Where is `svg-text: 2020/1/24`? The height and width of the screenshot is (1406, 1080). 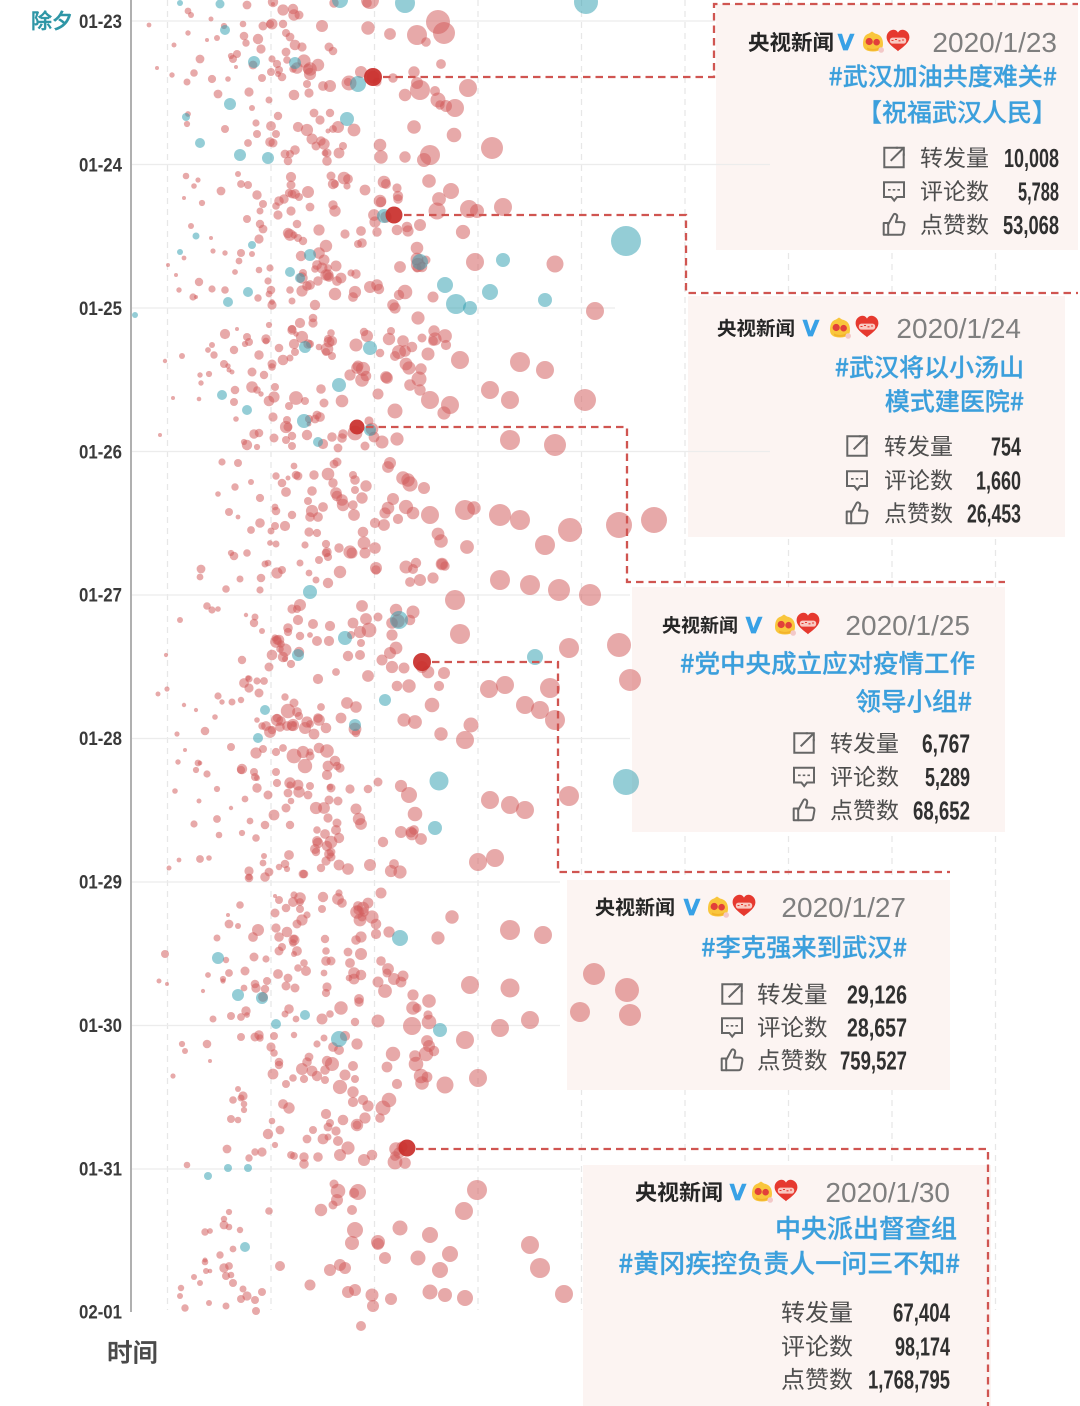 svg-text: 2020/1/24 is located at coordinates (958, 328).